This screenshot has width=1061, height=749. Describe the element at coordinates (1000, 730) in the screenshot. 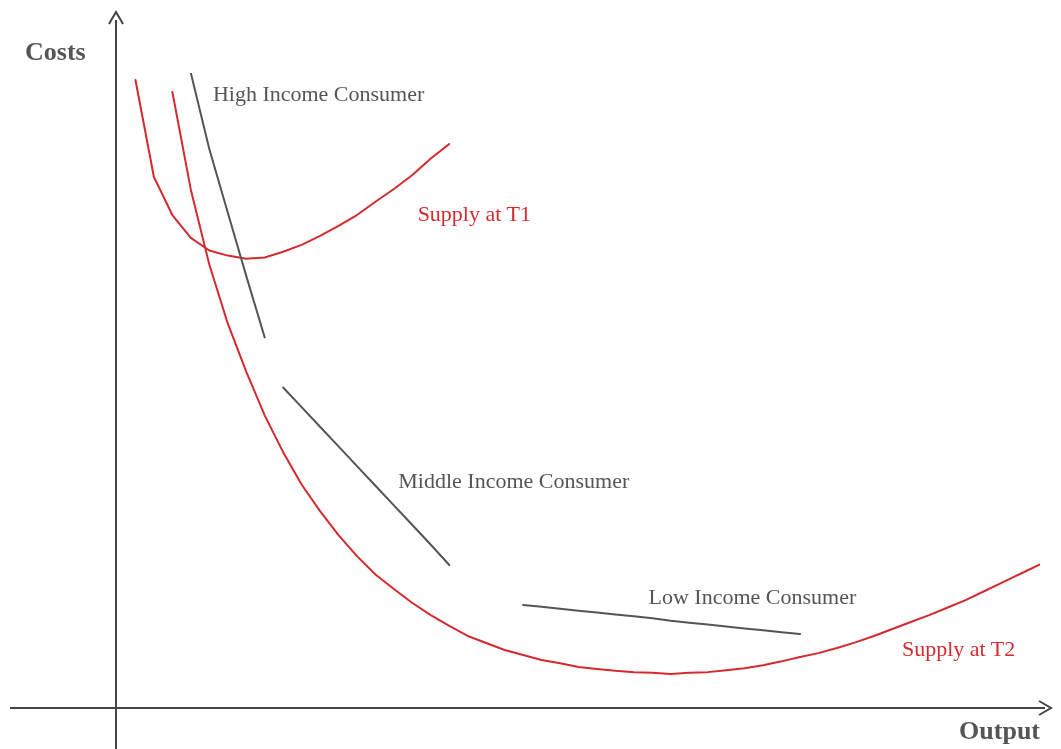

I see `x-axis-title: Output` at that location.